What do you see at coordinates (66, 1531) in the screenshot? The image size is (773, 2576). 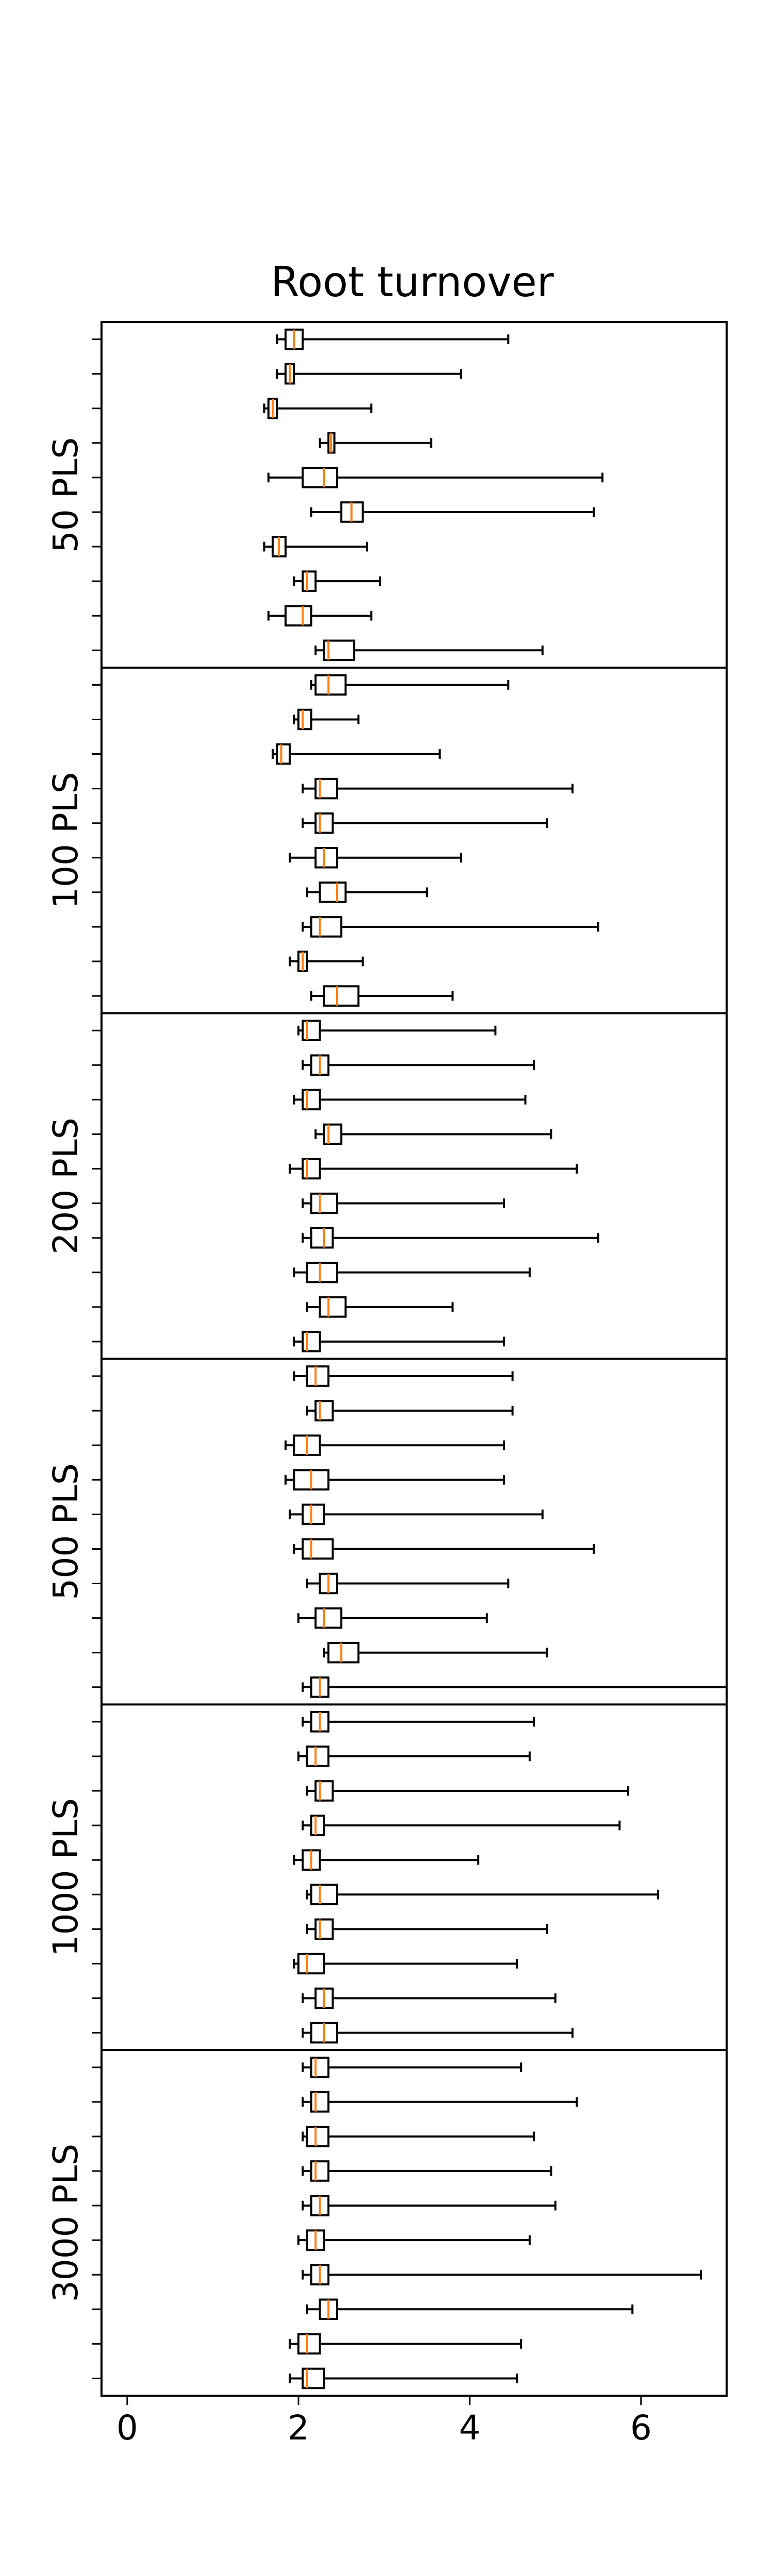 I see `group-label: 500 PLS` at bounding box center [66, 1531].